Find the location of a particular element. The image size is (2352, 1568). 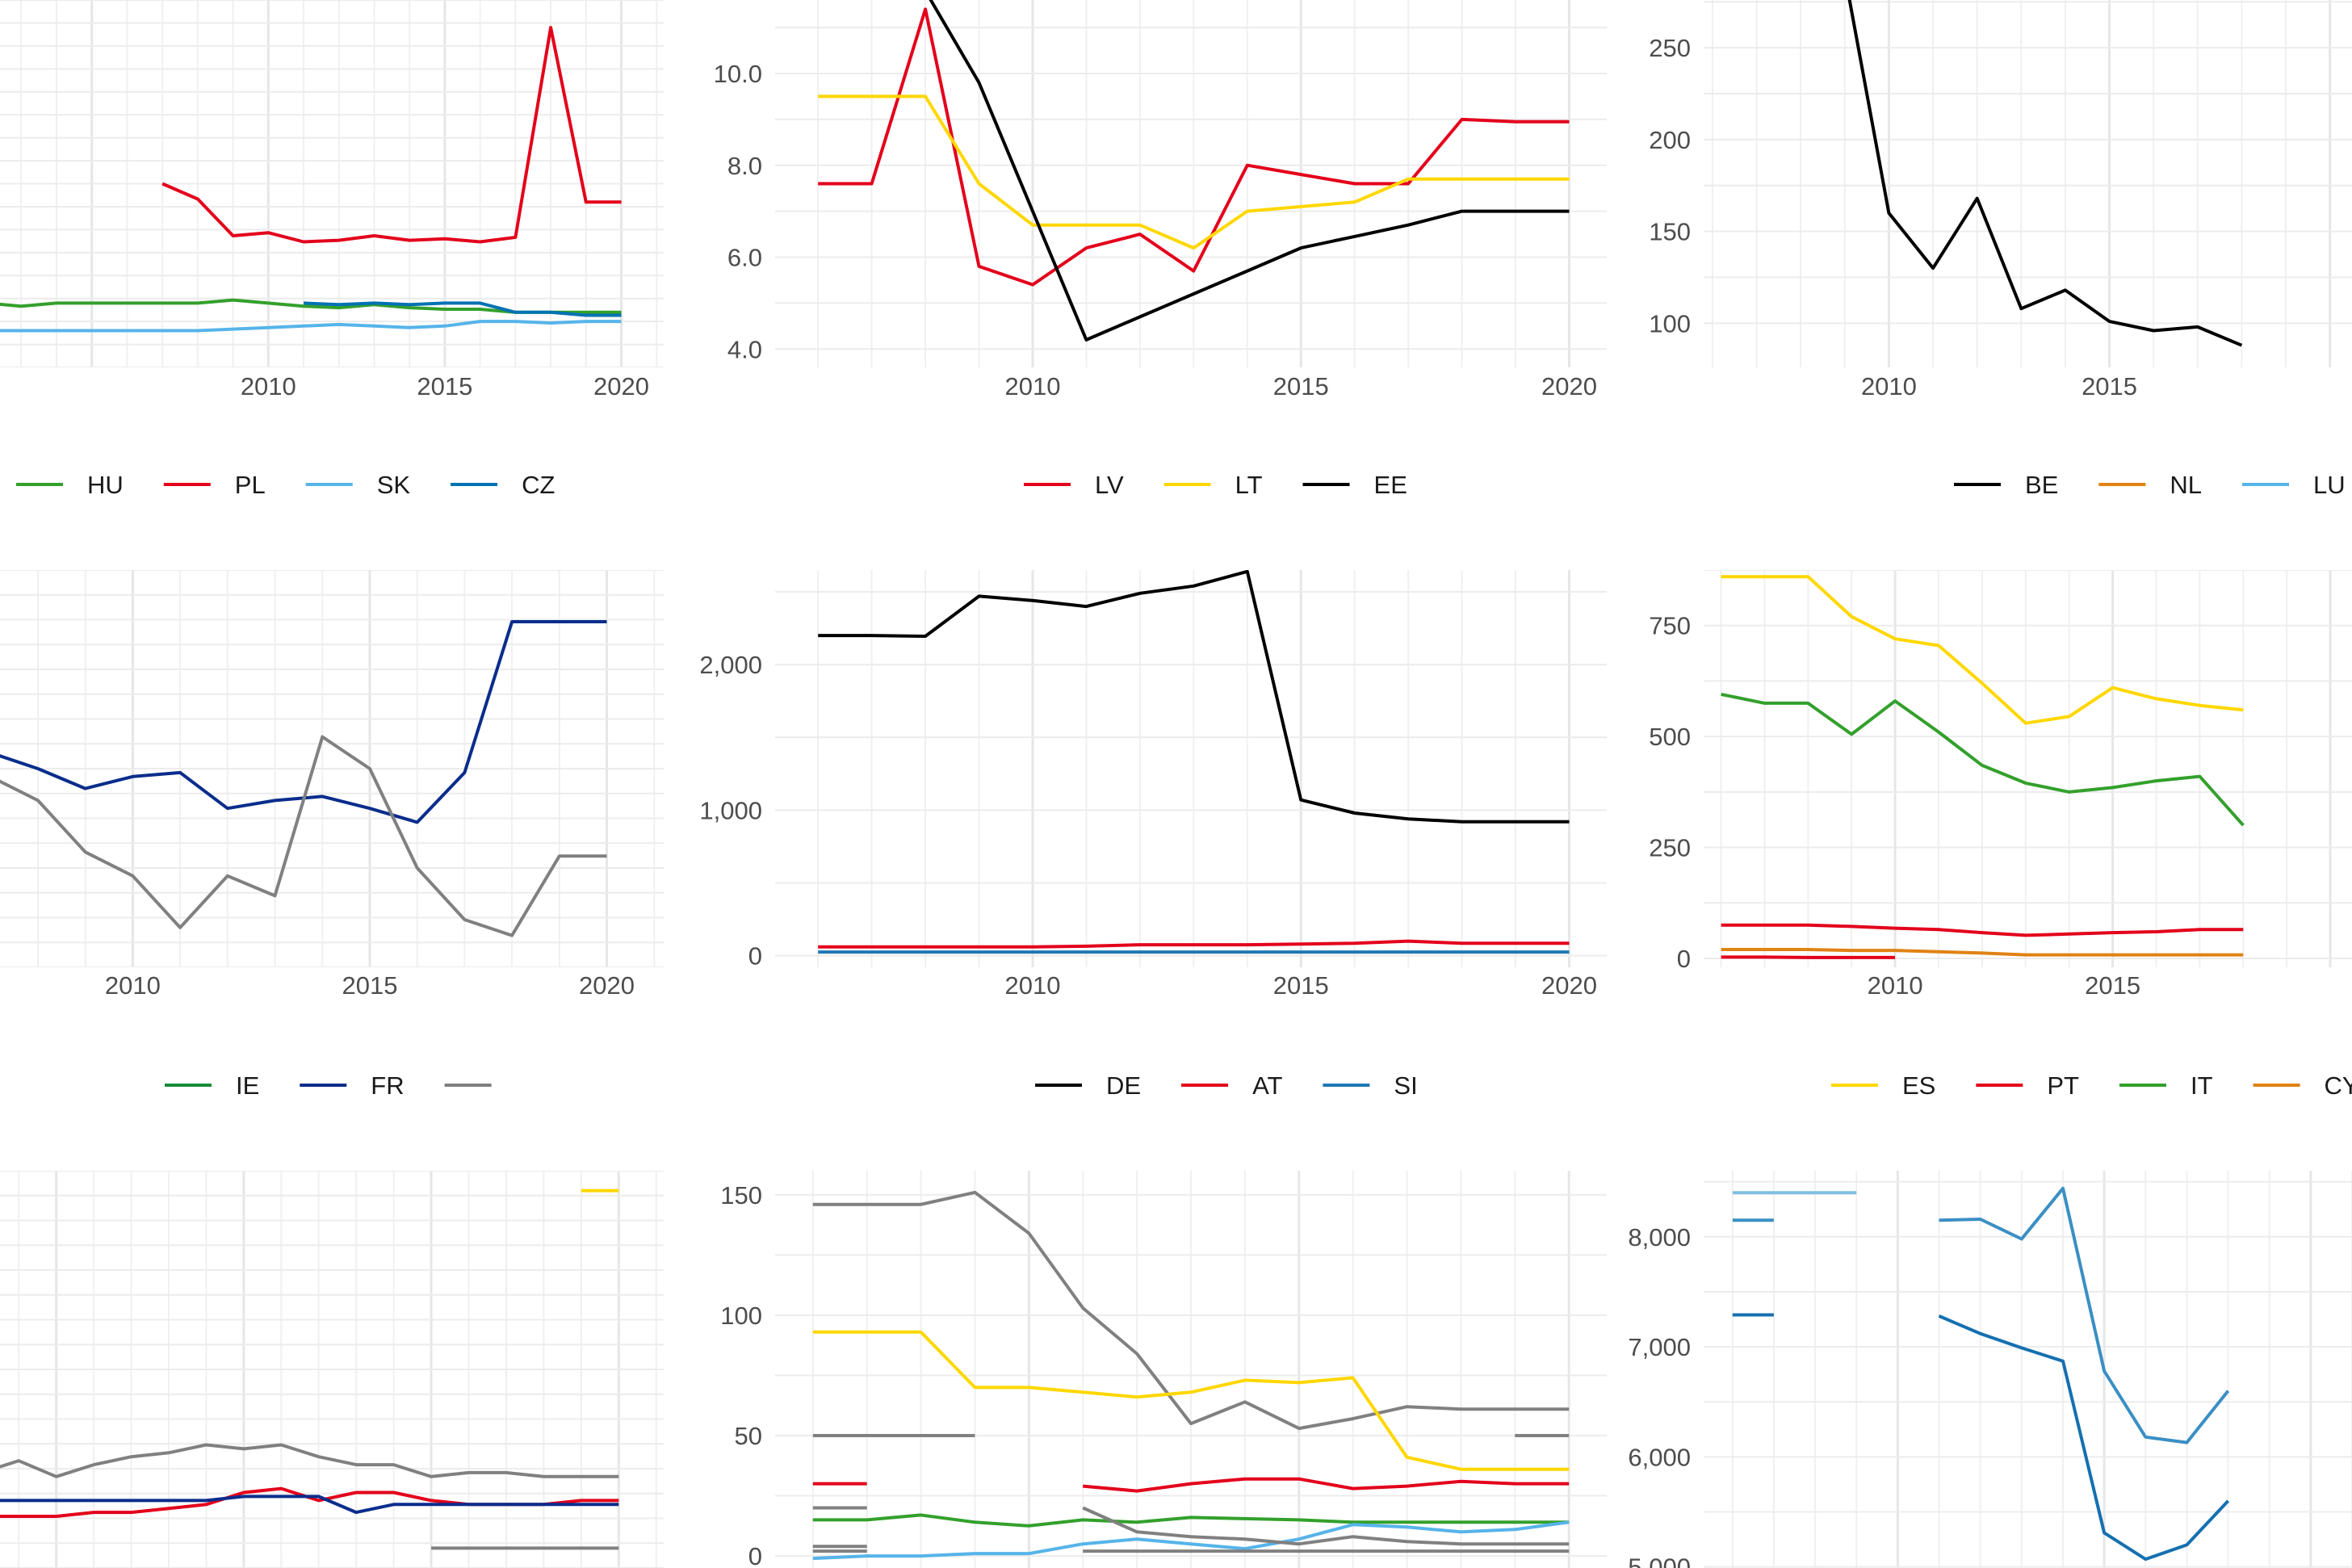

series-line-be is located at coordinates (2045, 173).